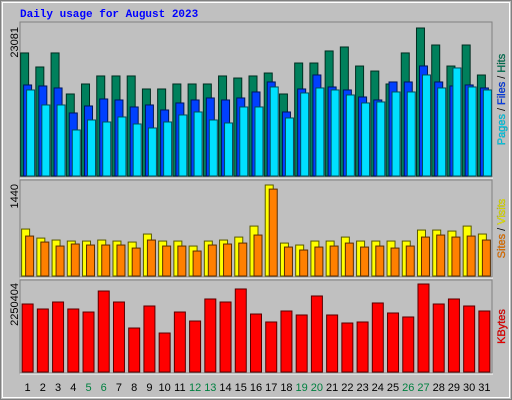 The image size is (512, 400). Describe the element at coordinates (439, 388) in the screenshot. I see `x-tick-label: 28` at that location.